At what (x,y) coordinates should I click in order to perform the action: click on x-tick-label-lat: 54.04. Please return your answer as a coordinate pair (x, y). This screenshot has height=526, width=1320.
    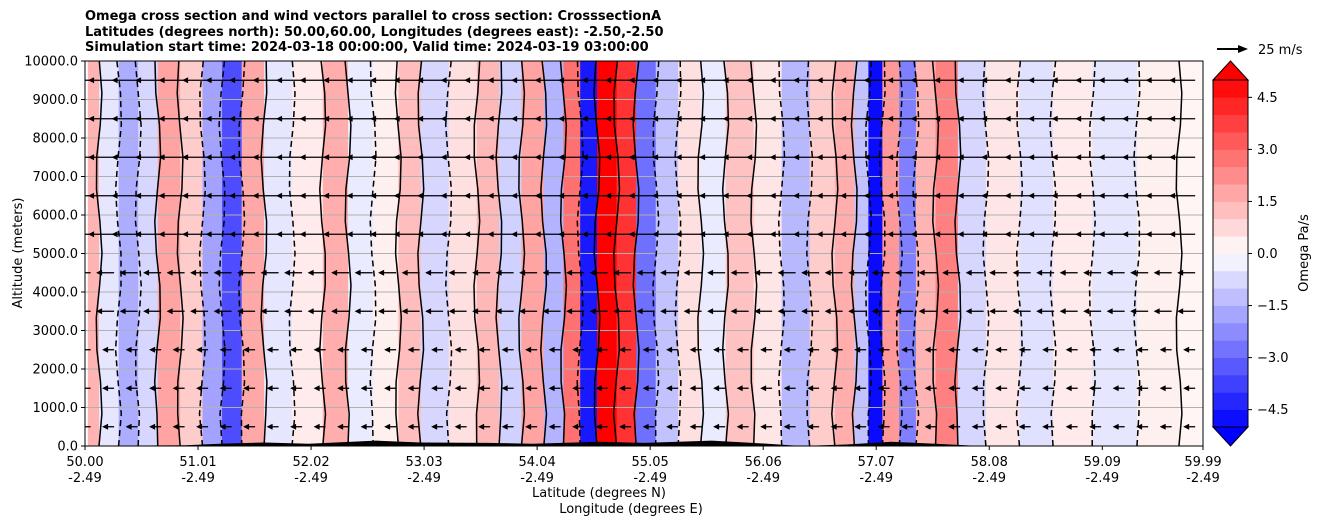
    Looking at the image, I should click on (537, 462).